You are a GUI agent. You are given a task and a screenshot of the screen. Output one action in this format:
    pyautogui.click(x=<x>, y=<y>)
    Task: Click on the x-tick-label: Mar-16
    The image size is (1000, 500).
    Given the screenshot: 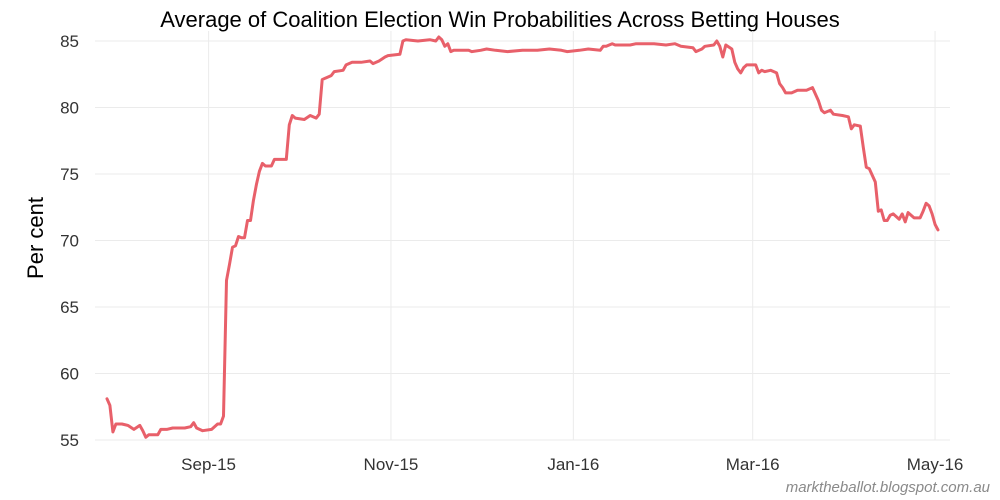 What is the action you would take?
    pyautogui.click(x=753, y=464)
    